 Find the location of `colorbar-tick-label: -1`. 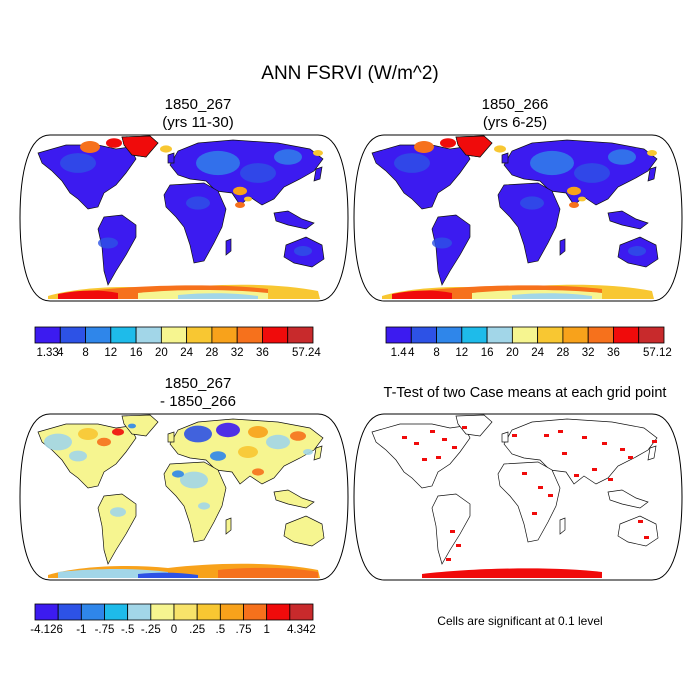

colorbar-tick-label: -1 is located at coordinates (81, 630).